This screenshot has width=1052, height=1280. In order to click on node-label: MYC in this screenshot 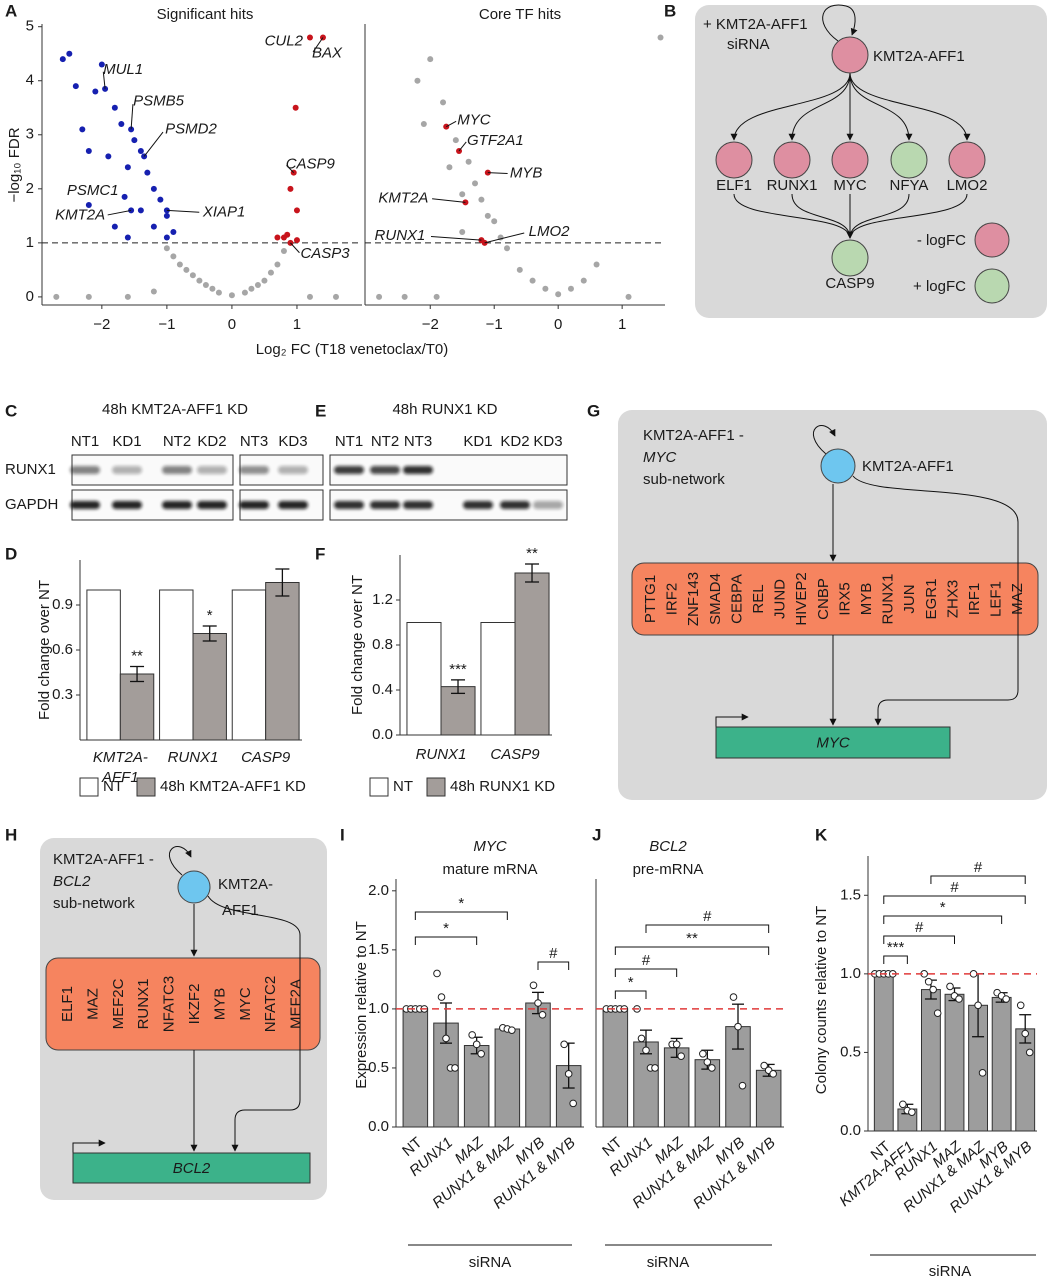, I will do `click(850, 185)`.